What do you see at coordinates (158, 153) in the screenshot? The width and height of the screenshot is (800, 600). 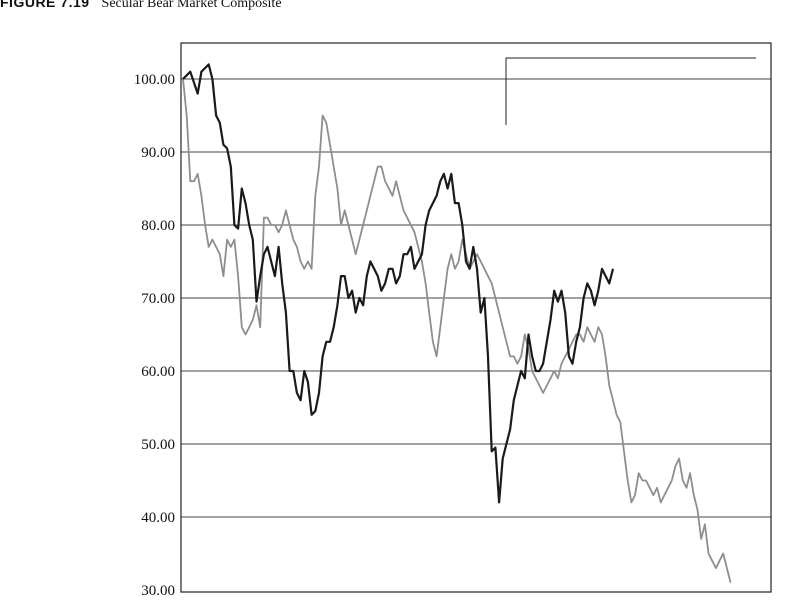 I see `y-tick-label: 90.00` at bounding box center [158, 153].